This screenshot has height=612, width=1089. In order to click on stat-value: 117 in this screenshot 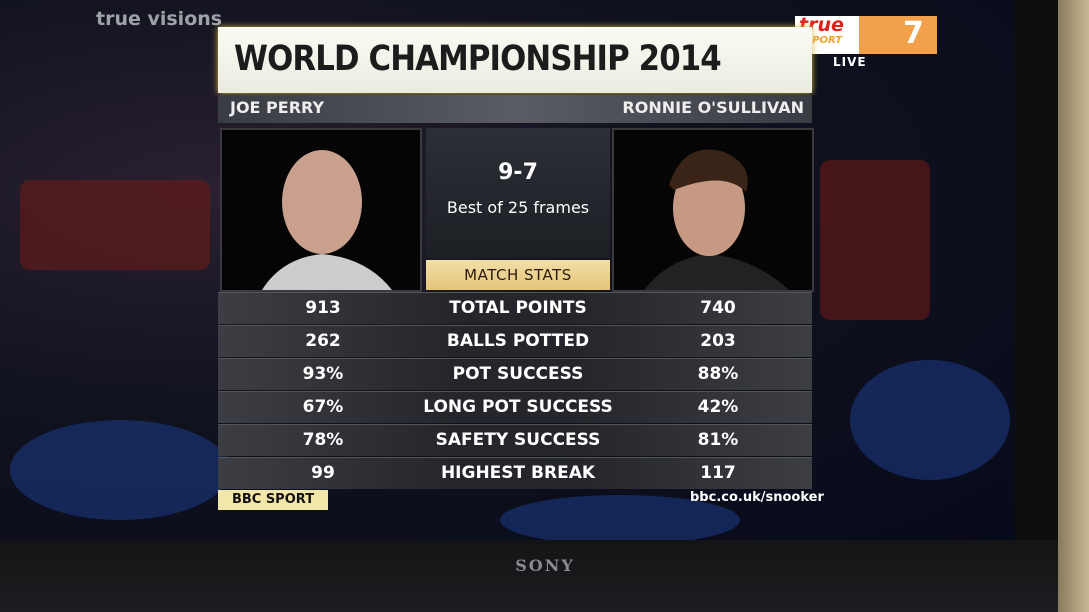, I will do `click(718, 473)`.